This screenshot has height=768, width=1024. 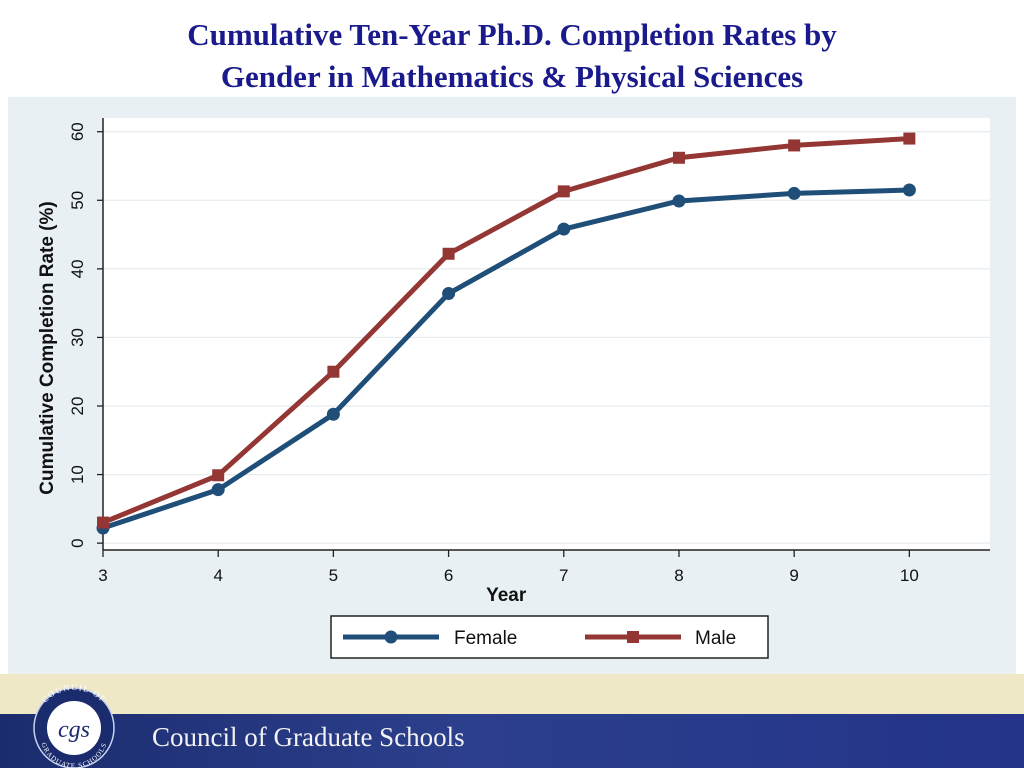 I want to click on x-tick-label: 10, so click(x=909, y=575).